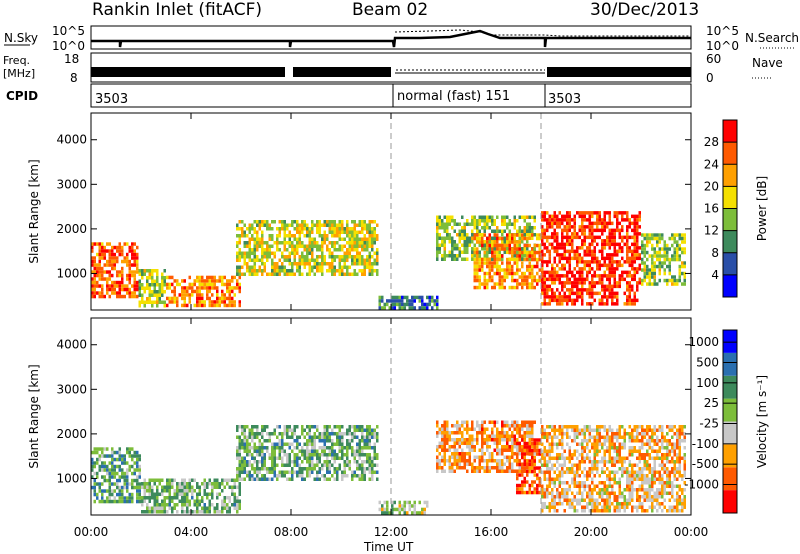 The height and width of the screenshot is (554, 800). Describe the element at coordinates (730, 263) in the screenshot. I see `colorbar-segment` at that location.